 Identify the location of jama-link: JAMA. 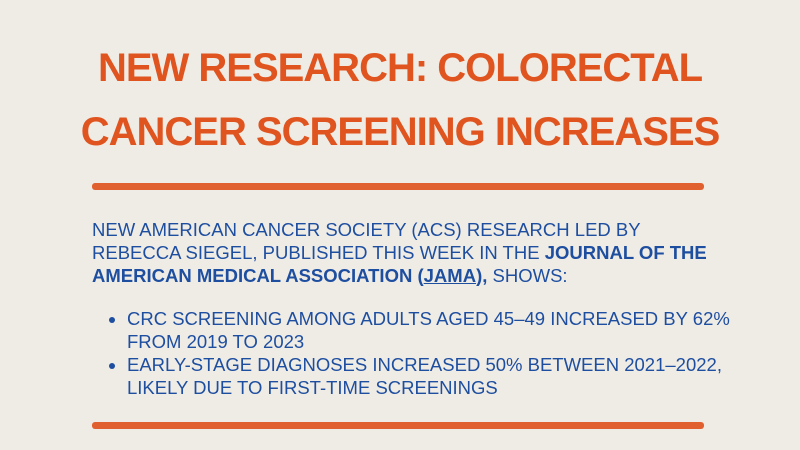
(450, 275).